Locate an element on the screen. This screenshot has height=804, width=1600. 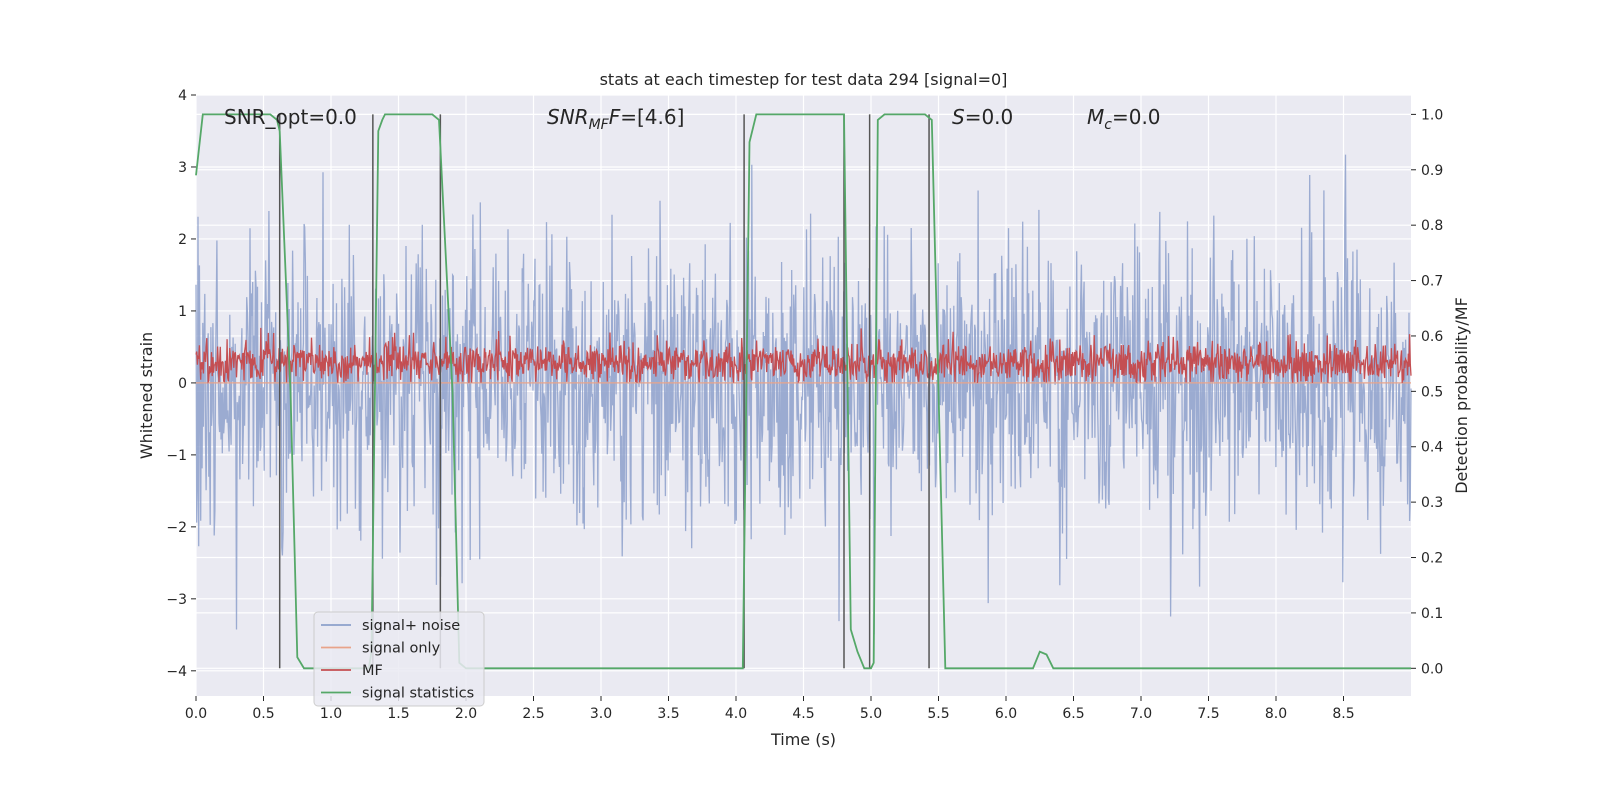
annotations: SNR_opt=0.0 SNRMFF=[4.6] S=0.0 Mc=0.0 is located at coordinates (692, 119).